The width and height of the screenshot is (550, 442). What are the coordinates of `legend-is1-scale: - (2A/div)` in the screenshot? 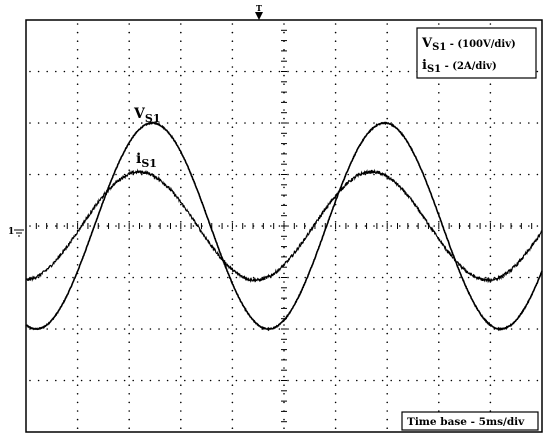 It's located at (469, 66).